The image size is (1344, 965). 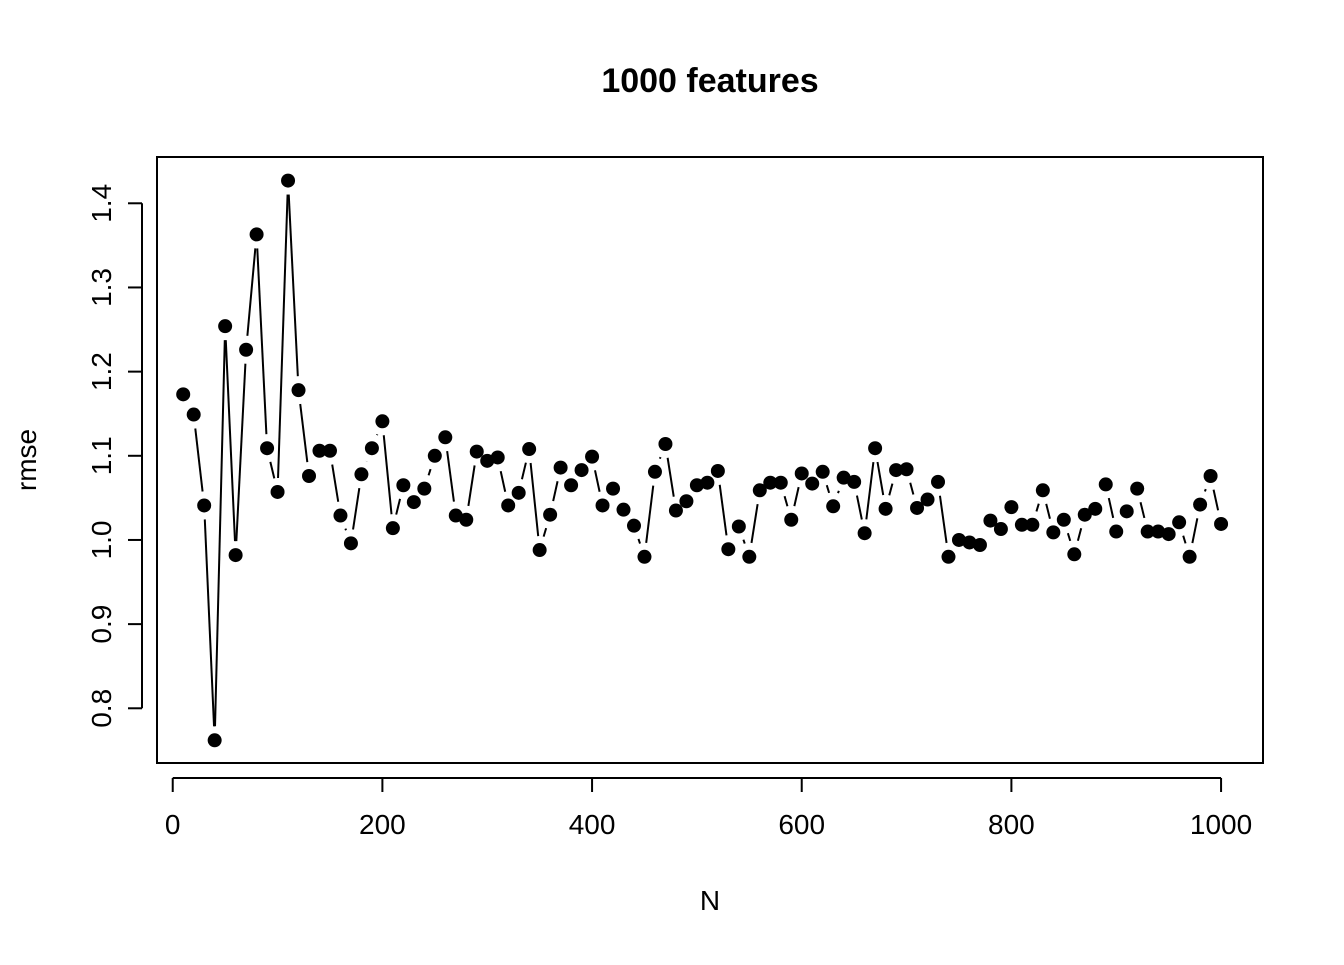 I want to click on x-axis-label: N, so click(x=710, y=900).